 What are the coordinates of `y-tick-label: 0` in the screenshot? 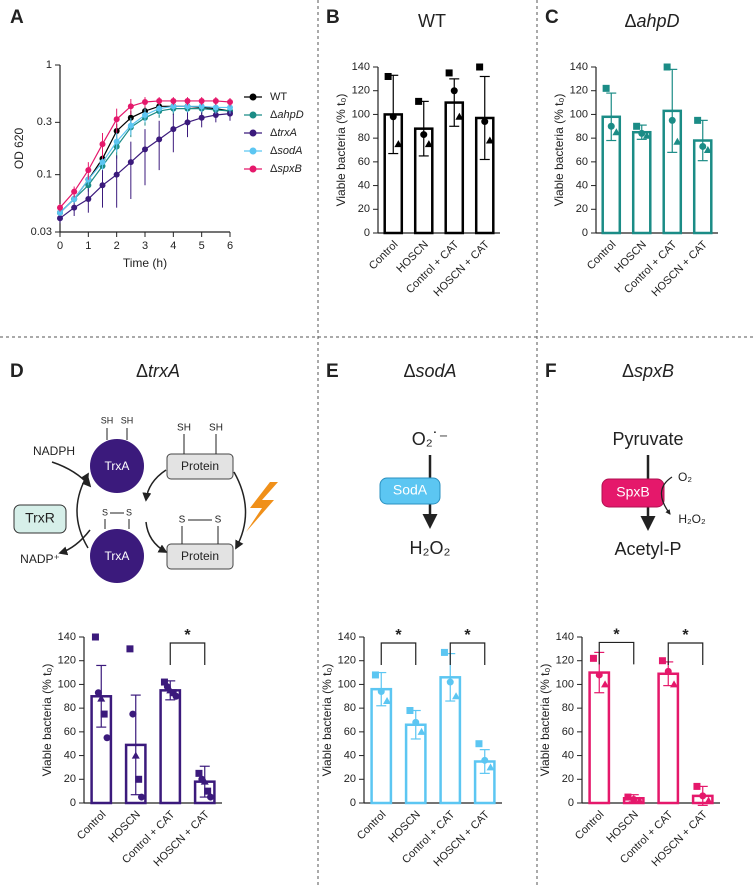 It's located at (73, 803).